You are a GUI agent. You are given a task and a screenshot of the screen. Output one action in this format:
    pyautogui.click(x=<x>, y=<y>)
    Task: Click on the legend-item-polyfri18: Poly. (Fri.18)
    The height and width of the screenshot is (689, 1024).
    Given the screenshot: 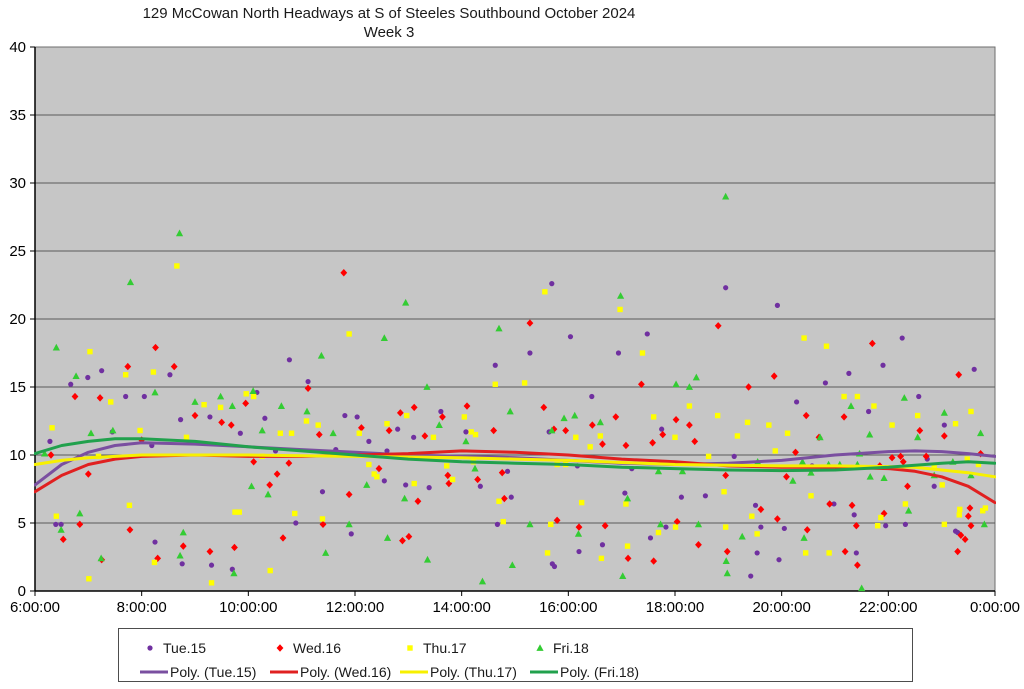 What is the action you would take?
    pyautogui.click(x=584, y=672)
    